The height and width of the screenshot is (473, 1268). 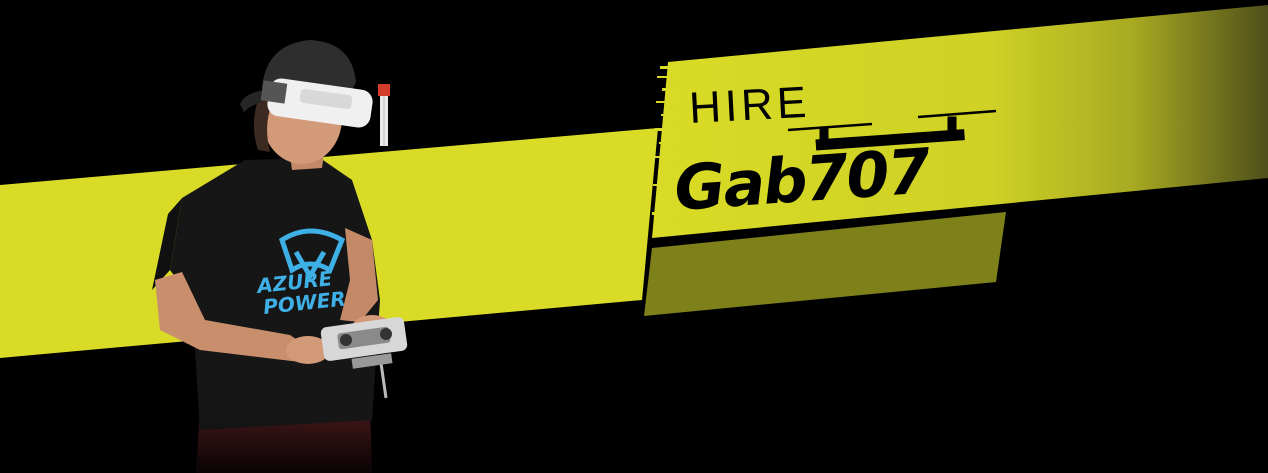 I want to click on pilot-name: Gab707, so click(x=803, y=179).